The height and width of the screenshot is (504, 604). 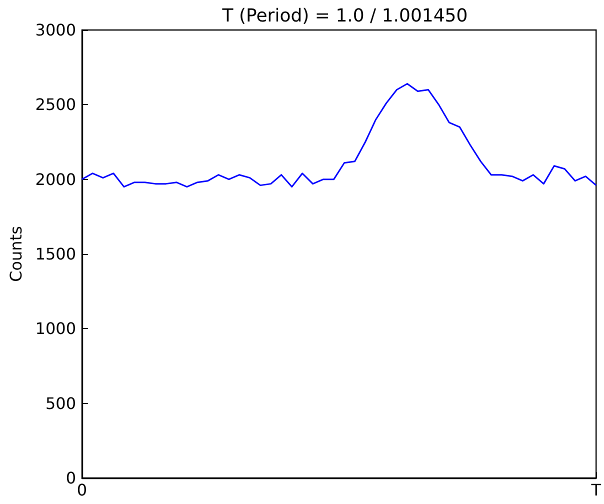 What do you see at coordinates (55, 179) in the screenshot?
I see `y-tick-label: 2000` at bounding box center [55, 179].